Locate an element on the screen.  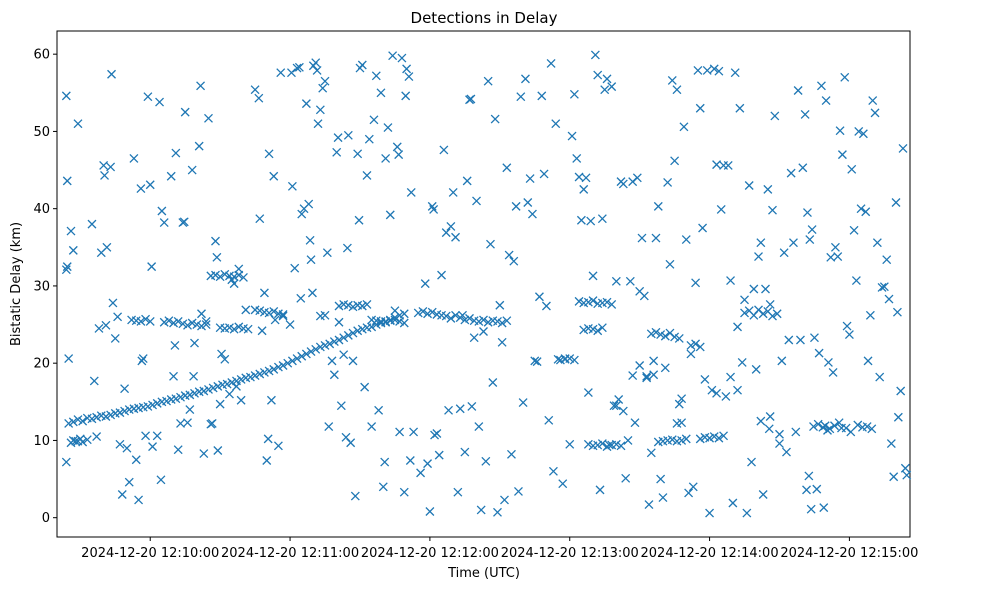
x-tick-label: 2024-12-20 12:12:00 is located at coordinates (430, 553).